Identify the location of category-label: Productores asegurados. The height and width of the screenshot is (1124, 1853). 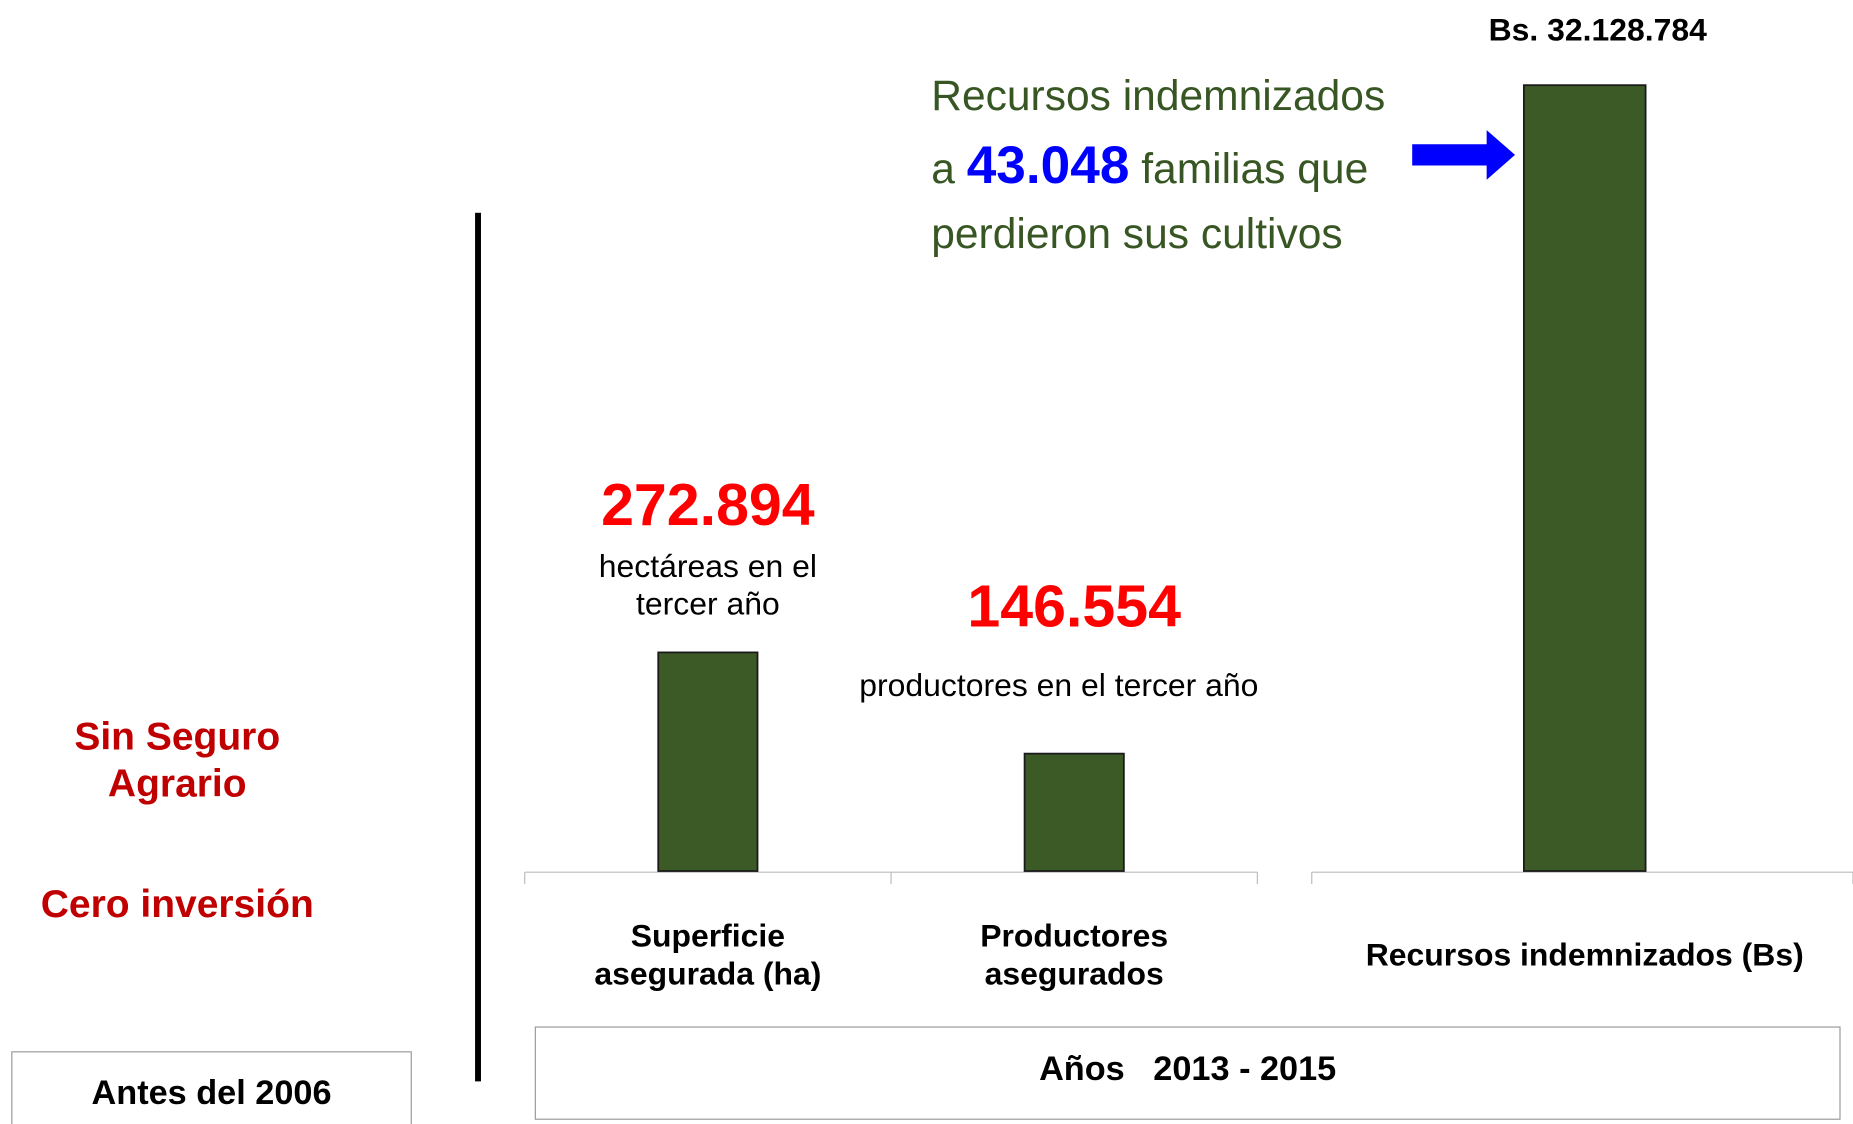
(1074, 954).